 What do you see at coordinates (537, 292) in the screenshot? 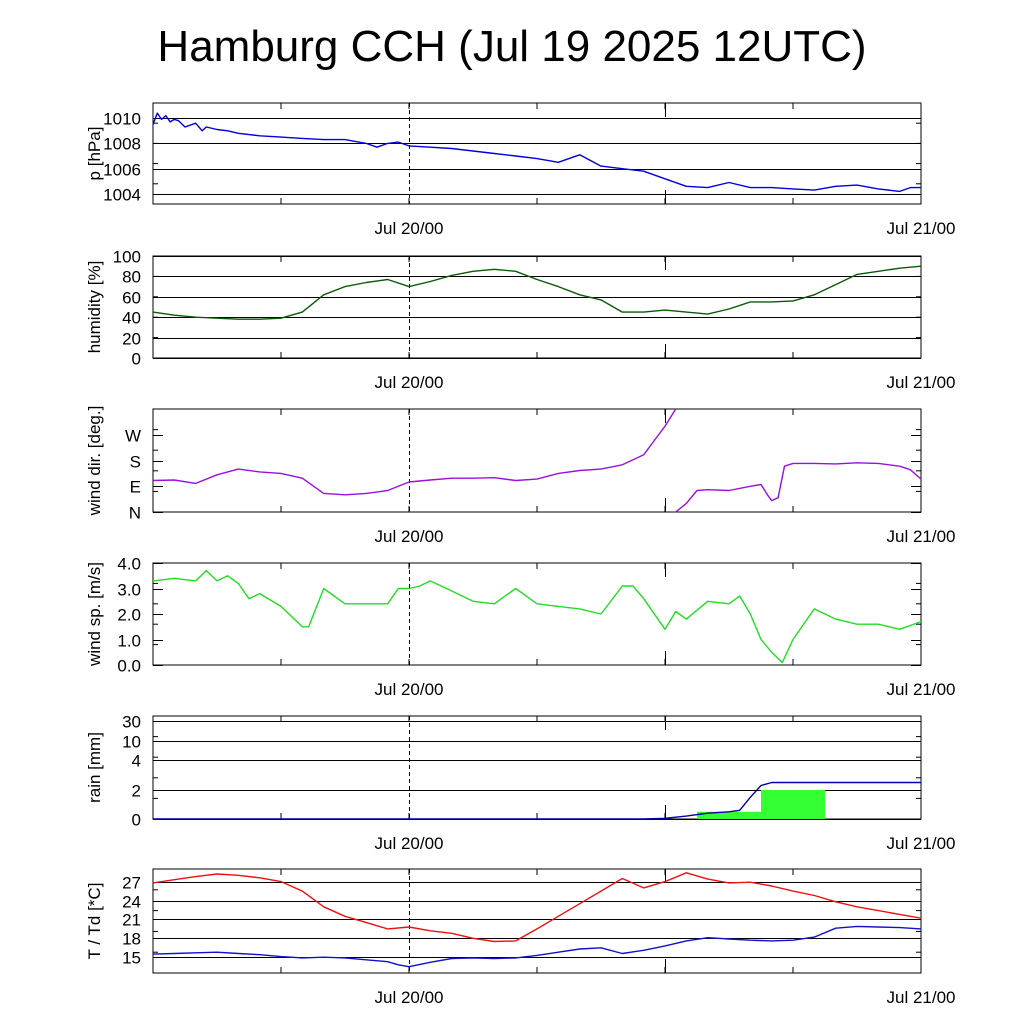
I see `humidity-line` at bounding box center [537, 292].